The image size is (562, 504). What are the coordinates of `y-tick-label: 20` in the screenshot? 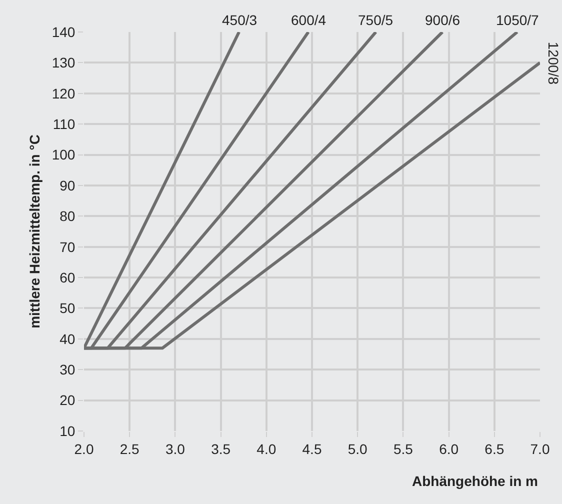 It's located at (68, 400).